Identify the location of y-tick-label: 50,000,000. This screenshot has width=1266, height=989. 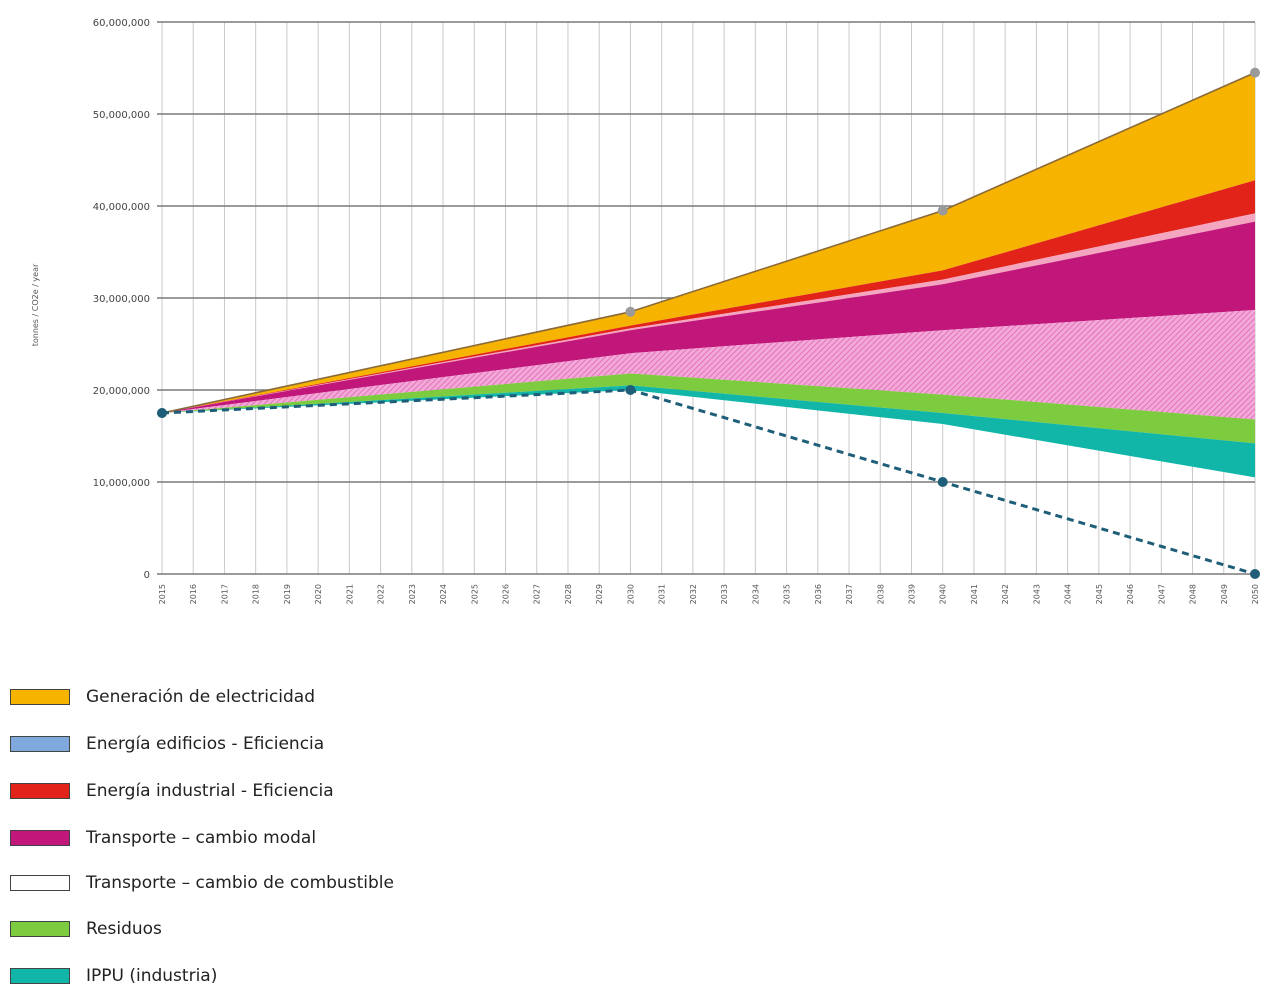
(121, 115).